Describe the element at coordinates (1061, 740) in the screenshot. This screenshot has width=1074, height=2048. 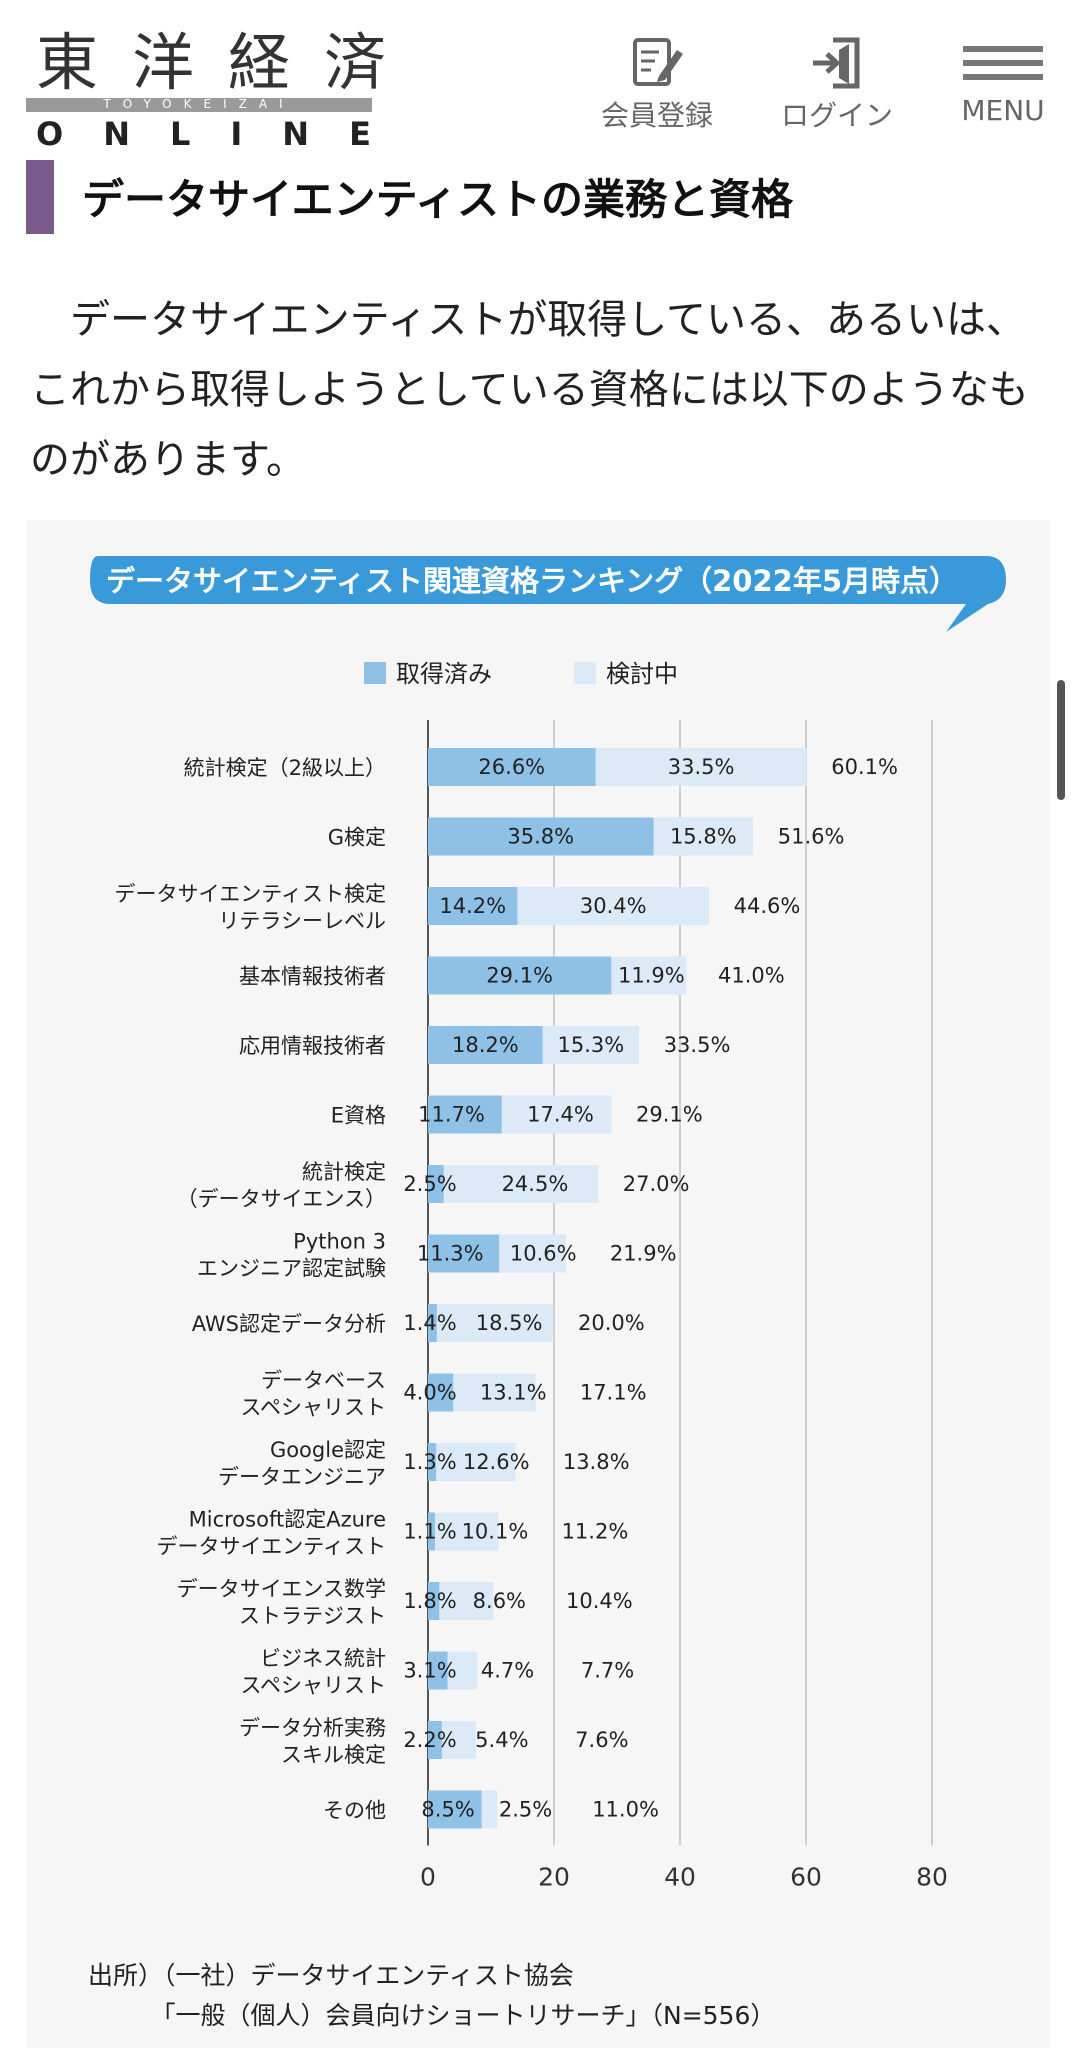
I see `scrollbar` at that location.